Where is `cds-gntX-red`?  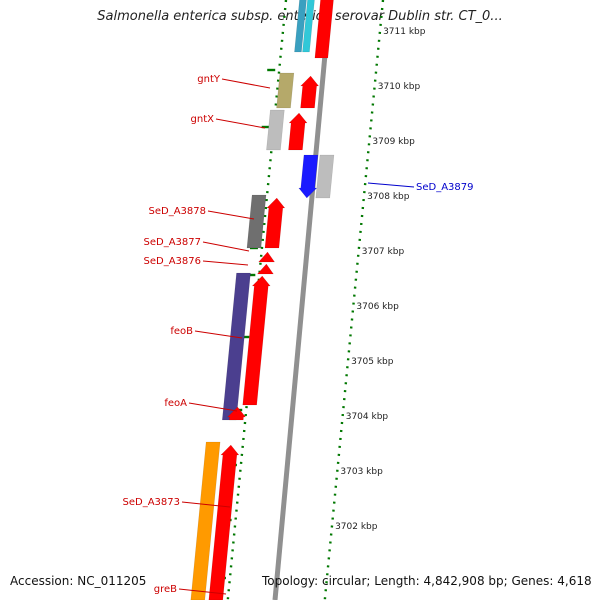
cds-gntX-red is located at coordinates (298, 131).